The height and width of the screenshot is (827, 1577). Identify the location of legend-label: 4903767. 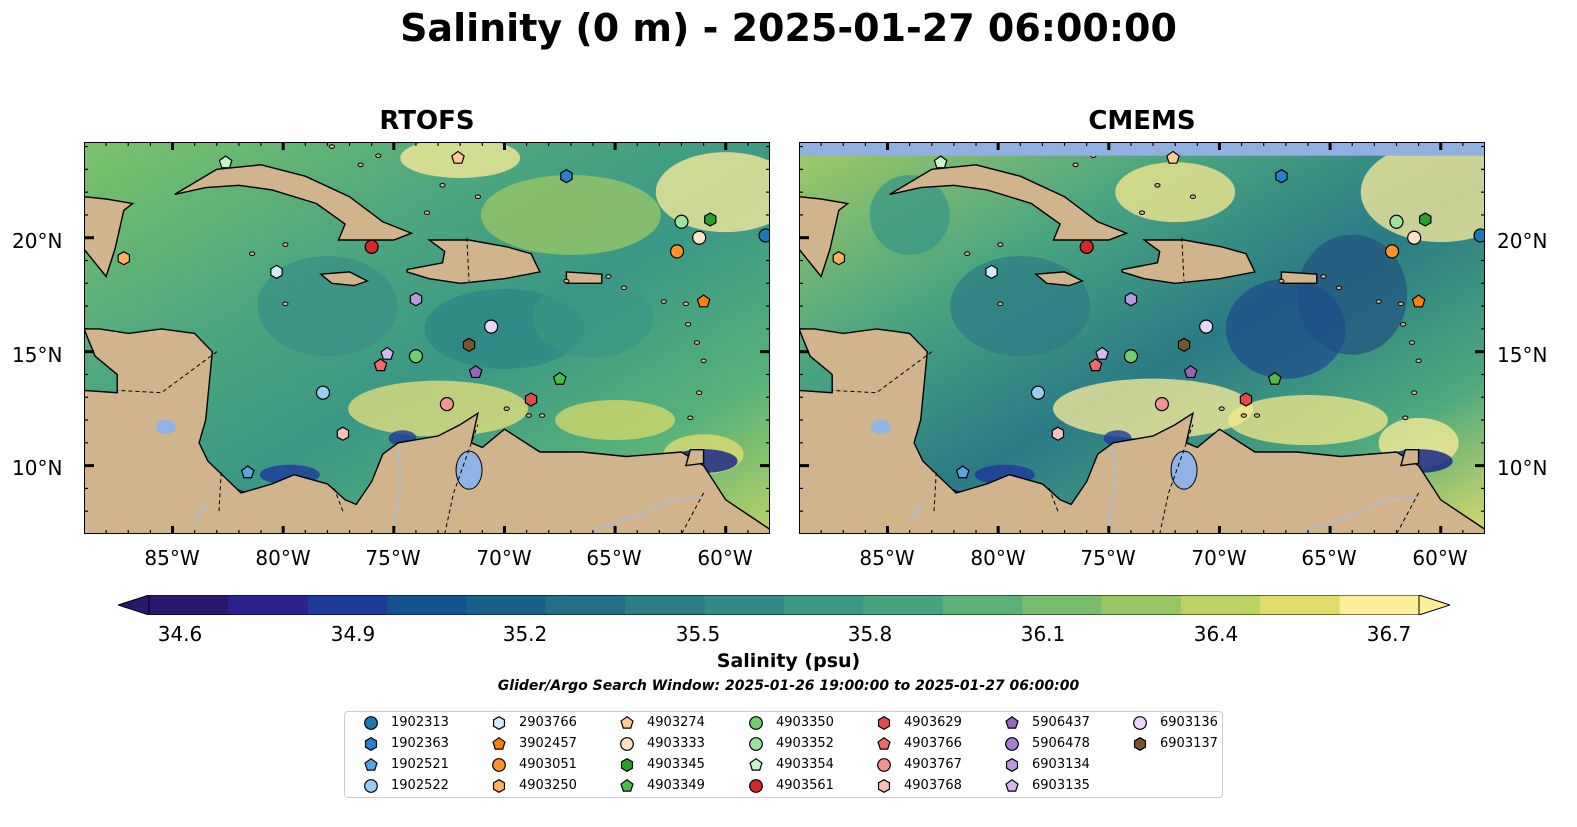
(933, 764).